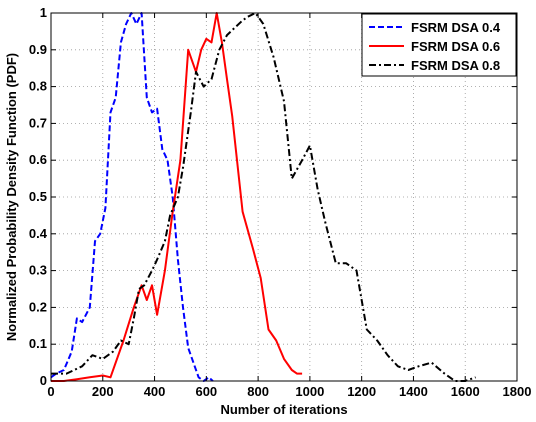  I want to click on y-tick-label: 0.5, so click(38, 196).